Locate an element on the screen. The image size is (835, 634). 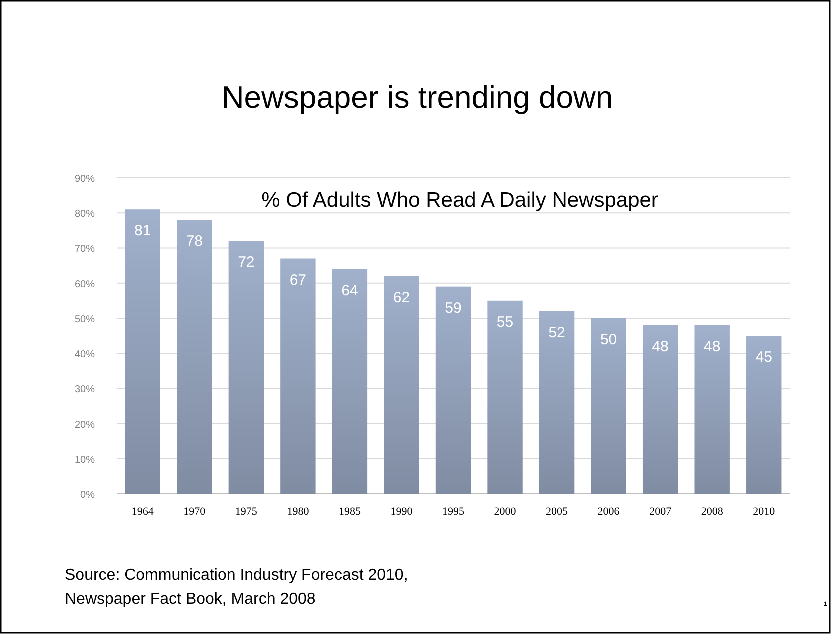
y-tick-label: 50% is located at coordinates (85, 320).